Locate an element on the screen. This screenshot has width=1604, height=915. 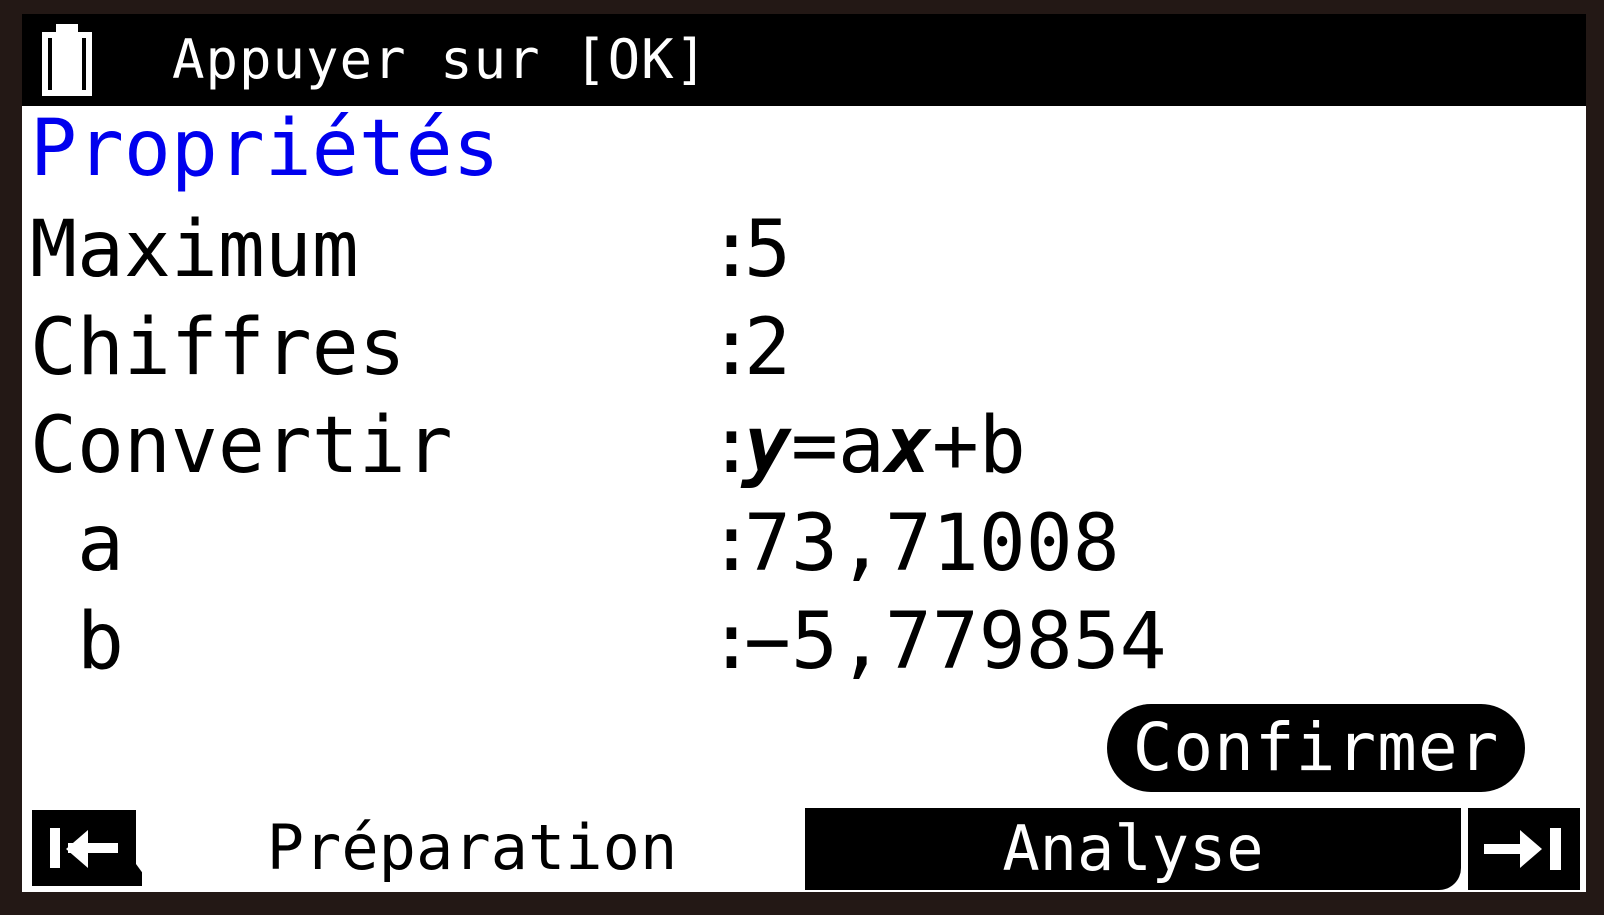
battery-fill is located at coordinates (67, 64).